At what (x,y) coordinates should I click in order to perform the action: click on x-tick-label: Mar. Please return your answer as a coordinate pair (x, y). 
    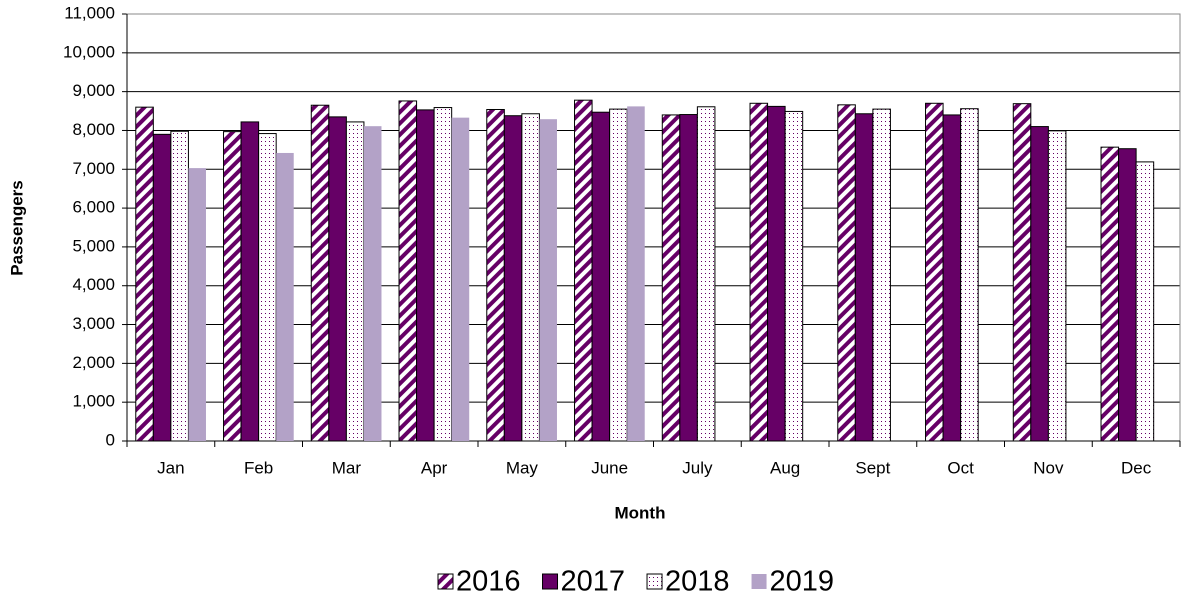
    Looking at the image, I should click on (347, 467).